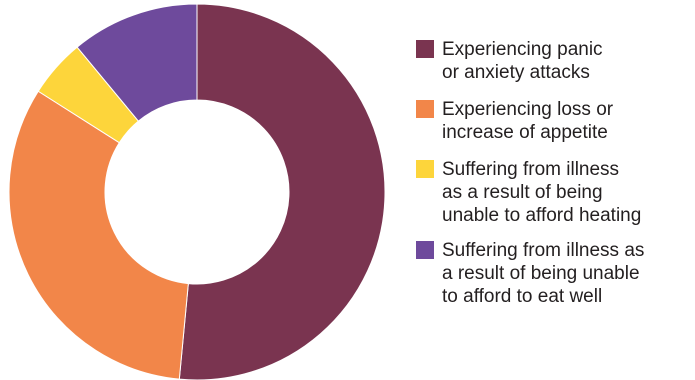  I want to click on legend-item: Experiencing panic or anxiety attacks, so click(555, 61).